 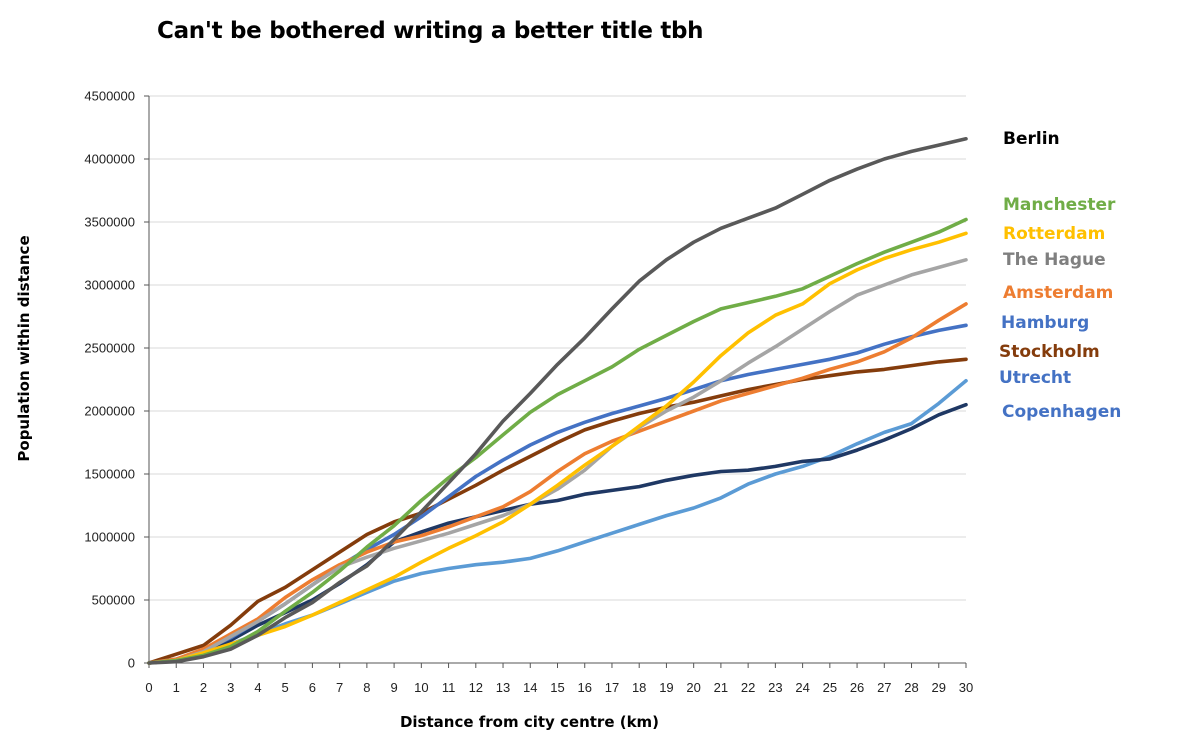 What do you see at coordinates (109, 159) in the screenshot?
I see `y-tick-label: 4000000` at bounding box center [109, 159].